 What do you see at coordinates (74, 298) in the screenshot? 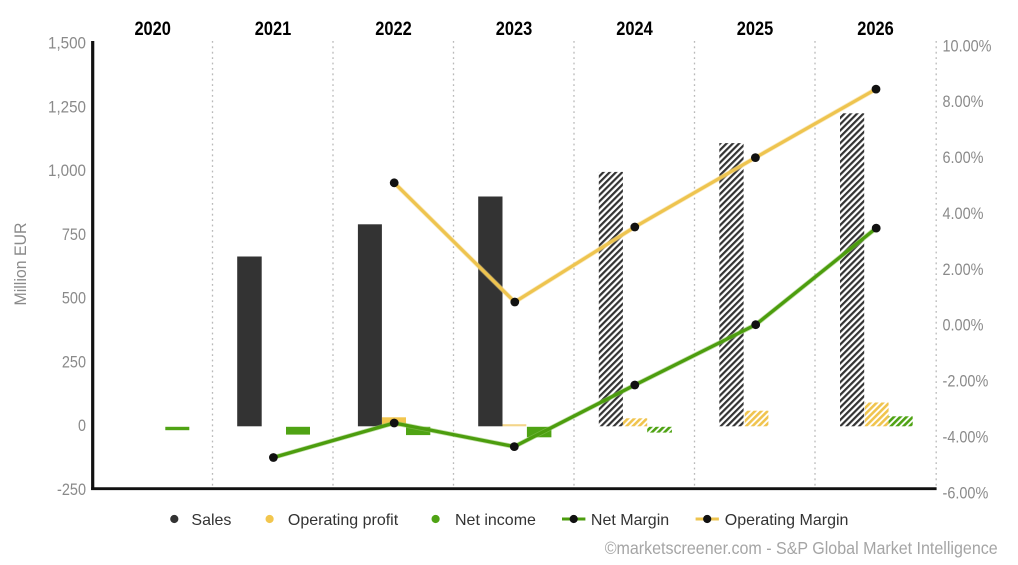
I see `svg-text: 500` at bounding box center [74, 298].